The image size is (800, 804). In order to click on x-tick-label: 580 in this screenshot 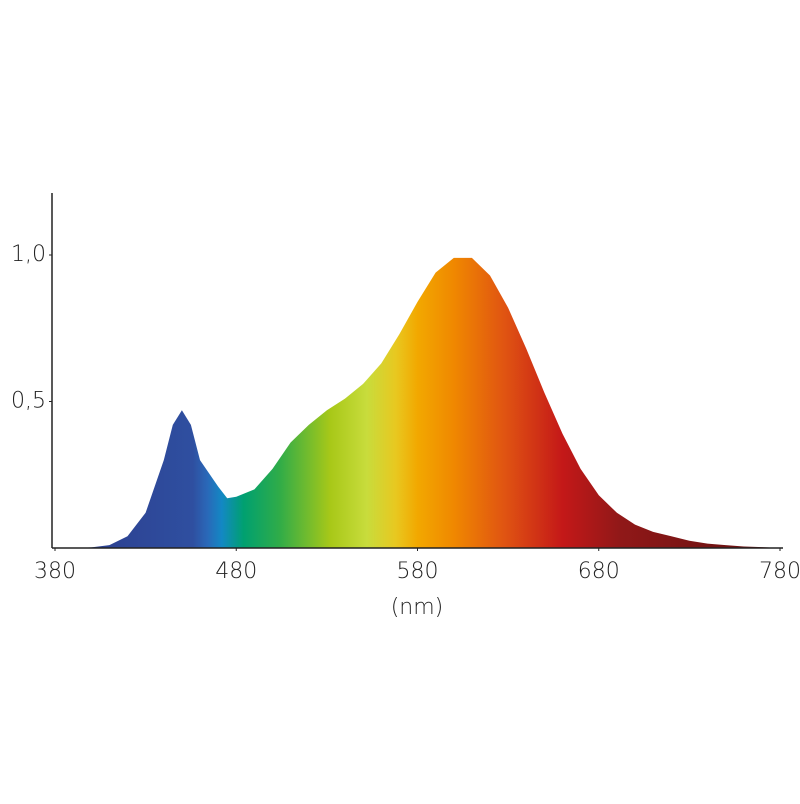, I will do `click(418, 571)`.